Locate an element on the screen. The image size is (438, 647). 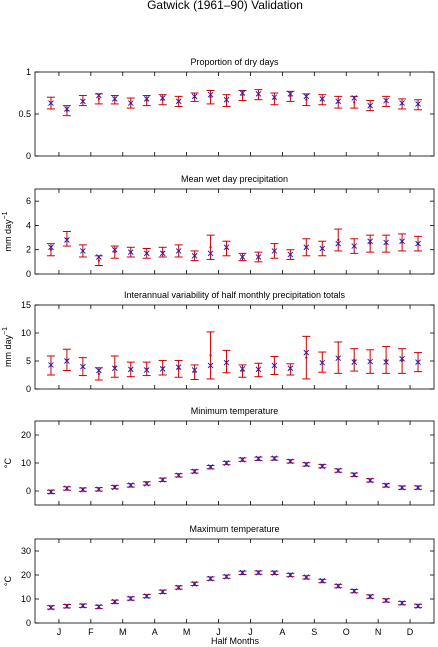
y-tick-label: 4 is located at coordinates (28, 225).